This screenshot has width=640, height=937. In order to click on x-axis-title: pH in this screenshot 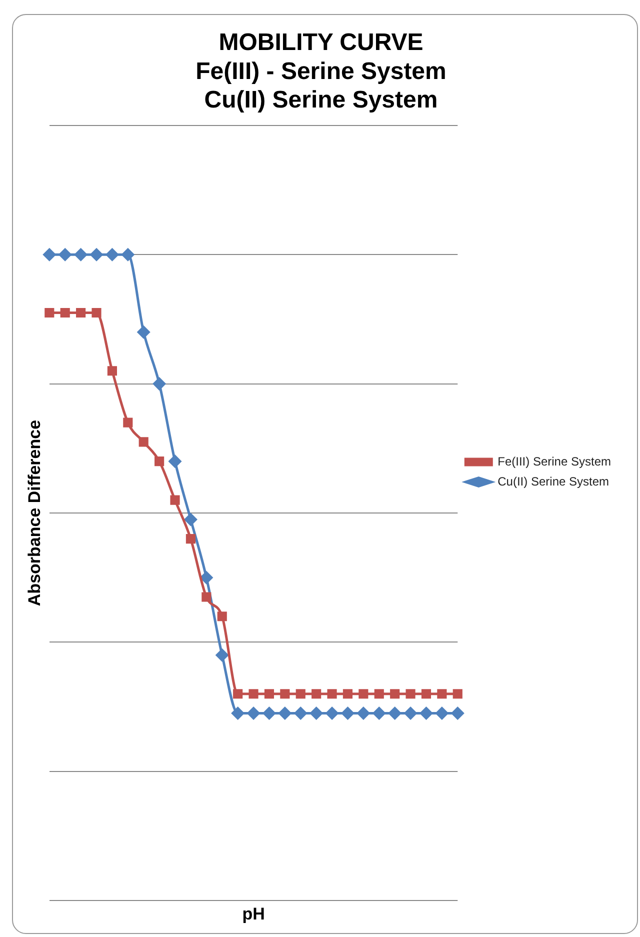, I will do `click(253, 914)`.